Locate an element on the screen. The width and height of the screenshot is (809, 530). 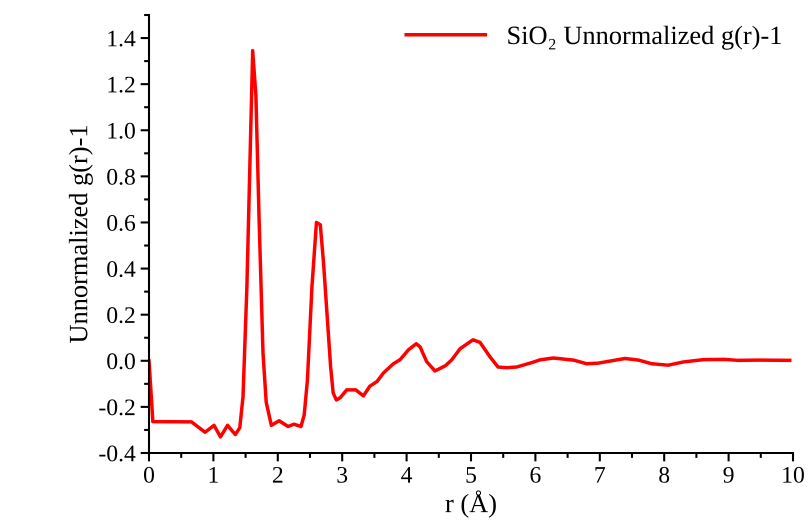
x-tick-label: 7 is located at coordinates (600, 475).